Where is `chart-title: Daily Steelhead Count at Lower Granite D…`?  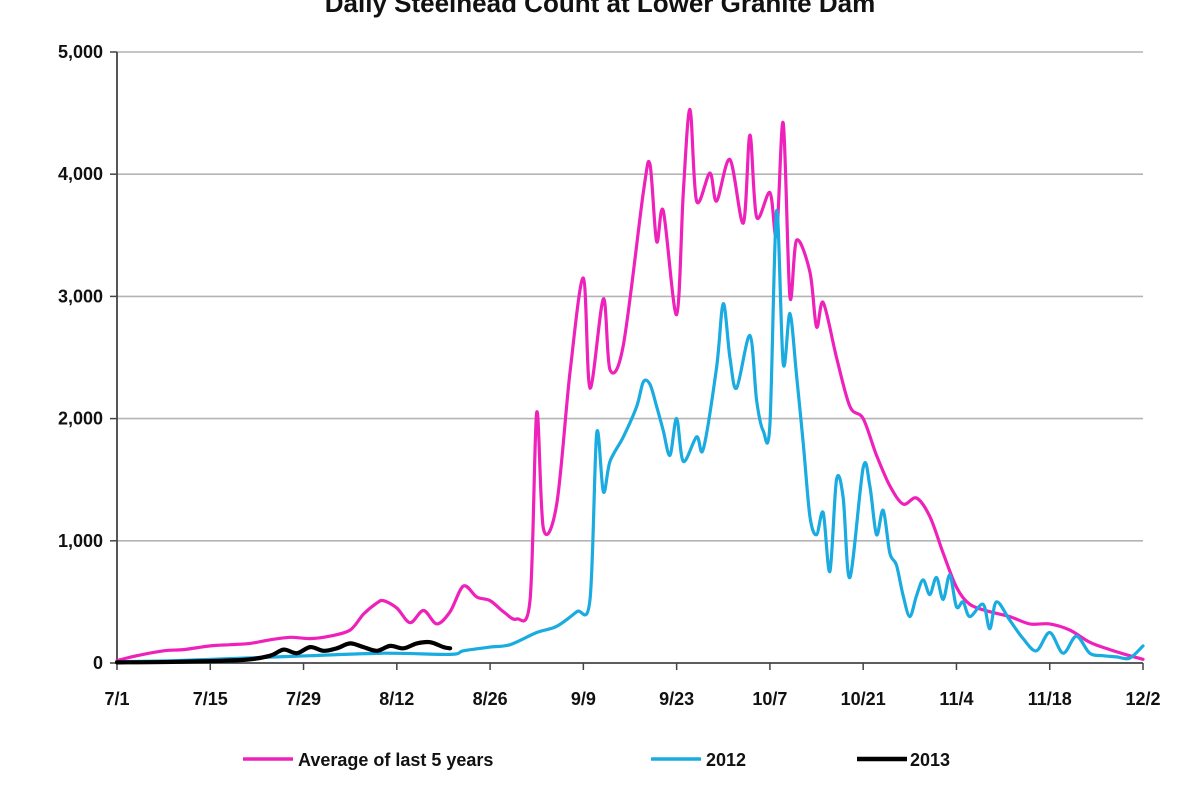 chart-title: Daily Steelhead Count at Lower Granite D… is located at coordinates (600, 9).